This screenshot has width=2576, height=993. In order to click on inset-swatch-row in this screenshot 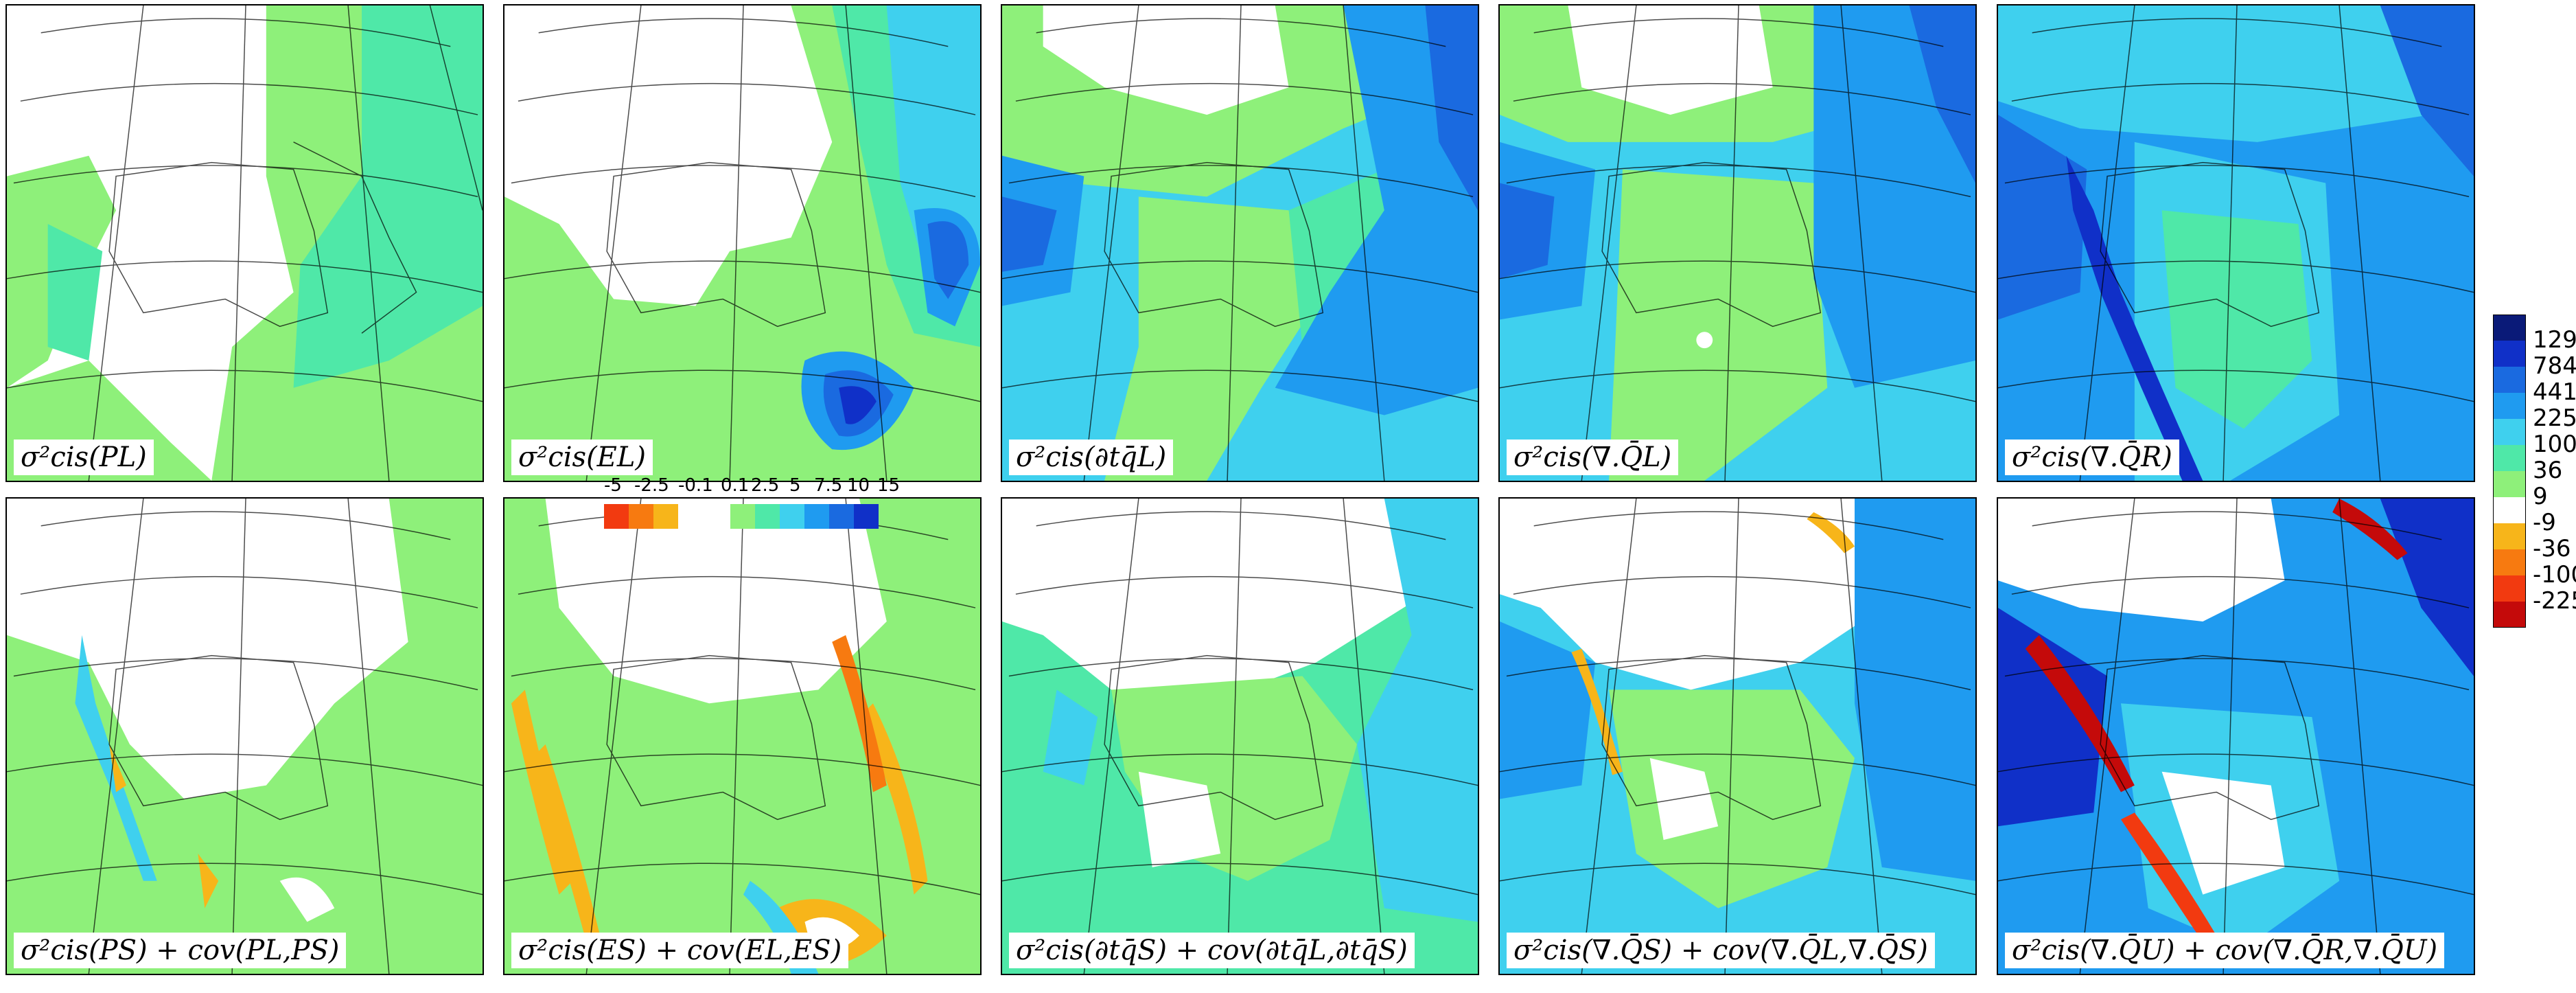, I will do `click(741, 516)`.